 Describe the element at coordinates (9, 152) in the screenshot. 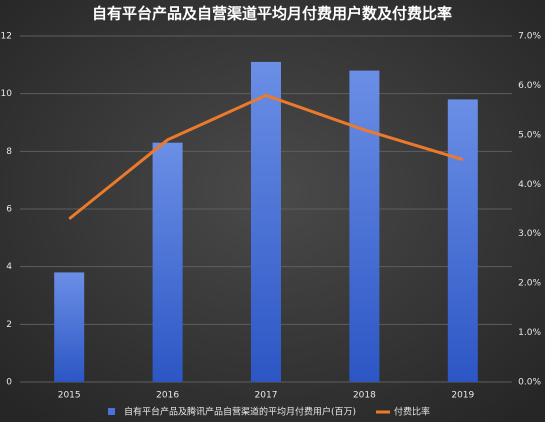

I see `y-tick-label: 8` at that location.